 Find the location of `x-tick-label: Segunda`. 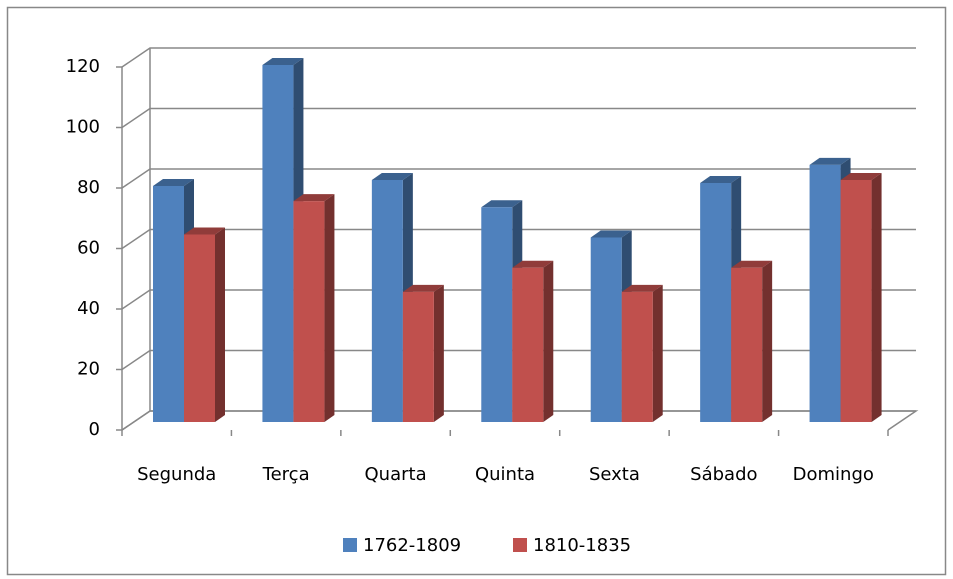

x-tick-label: Segunda is located at coordinates (176, 474).